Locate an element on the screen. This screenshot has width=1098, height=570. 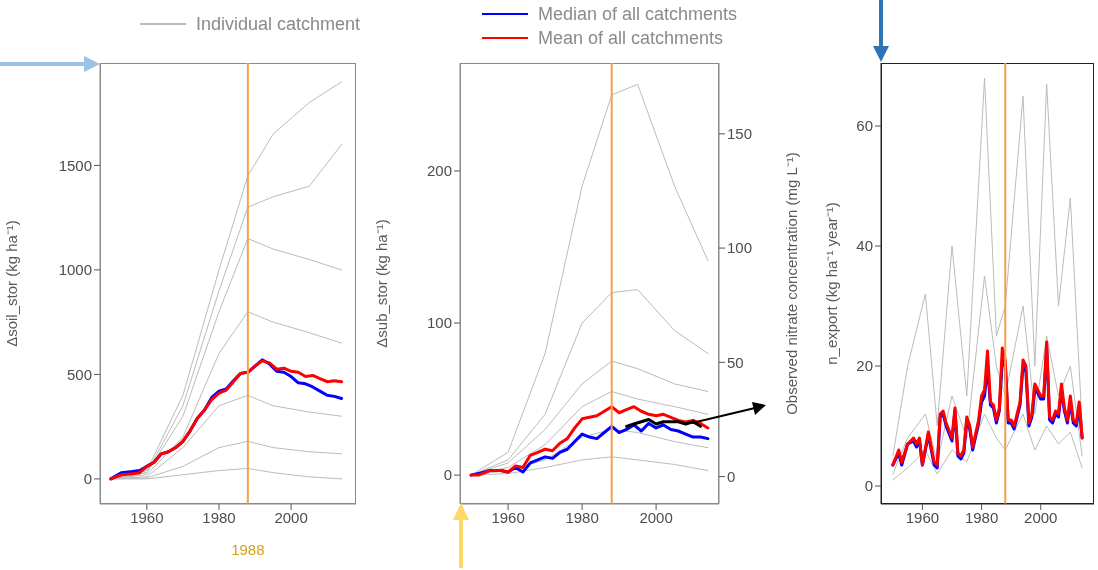
y-axis-title: n_export (kg ha⁻¹ year⁻¹) is located at coordinates (832, 283).